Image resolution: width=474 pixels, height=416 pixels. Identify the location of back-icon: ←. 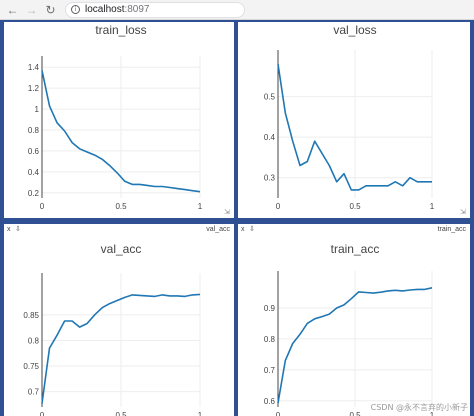
(12, 9).